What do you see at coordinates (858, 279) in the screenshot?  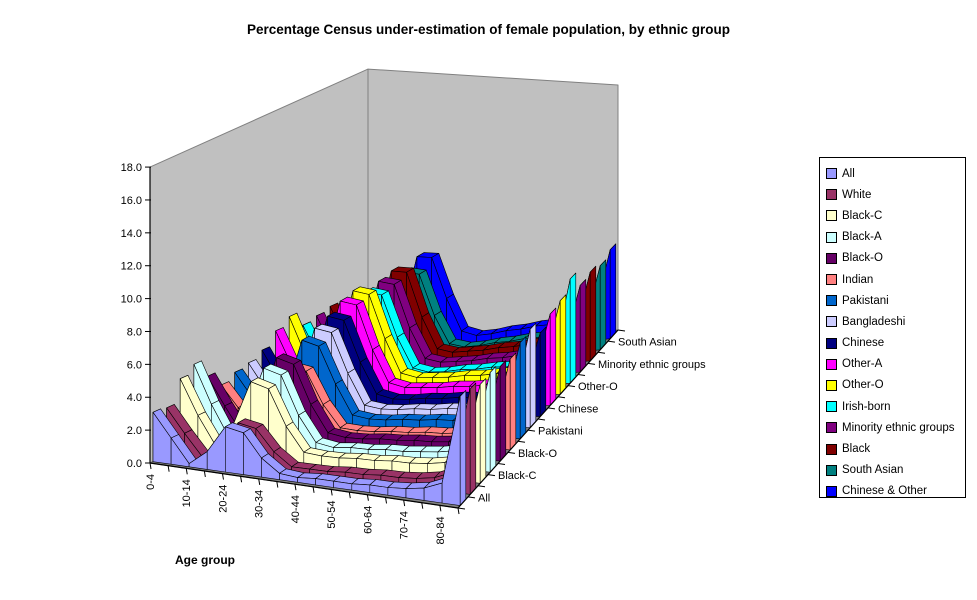 I see `legend-label: Indian` at bounding box center [858, 279].